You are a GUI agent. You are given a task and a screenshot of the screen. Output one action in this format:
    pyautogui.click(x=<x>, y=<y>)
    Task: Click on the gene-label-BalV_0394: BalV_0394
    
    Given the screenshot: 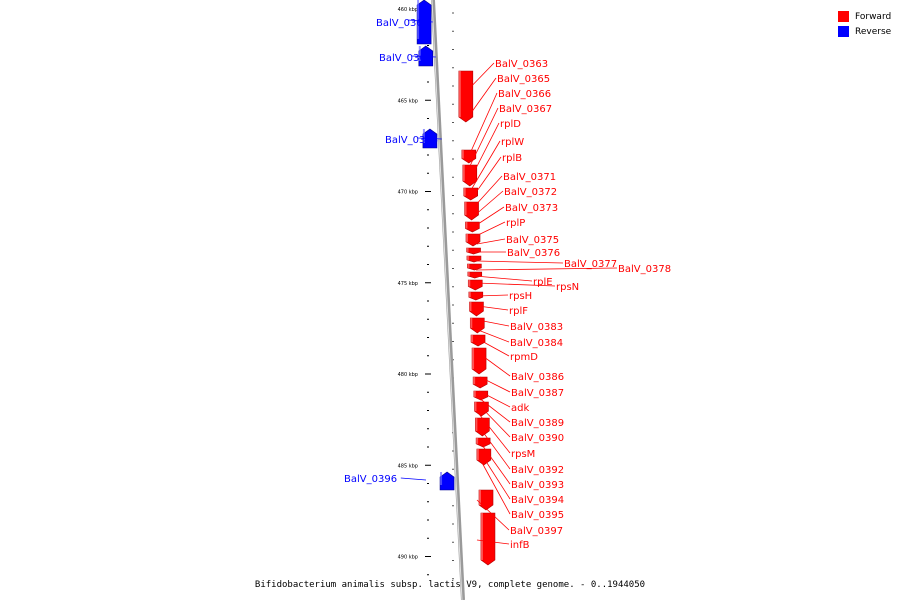 What is the action you would take?
    pyautogui.click(x=537, y=500)
    